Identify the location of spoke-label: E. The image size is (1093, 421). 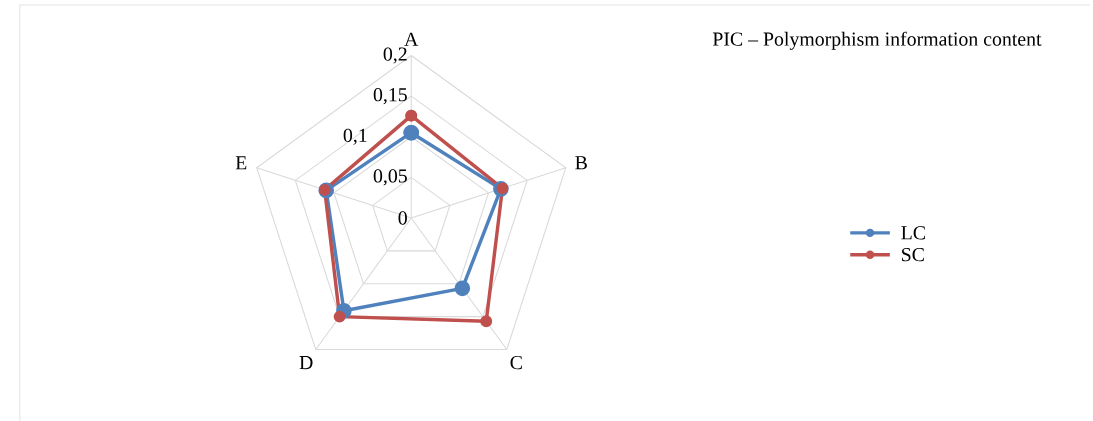
(241, 163).